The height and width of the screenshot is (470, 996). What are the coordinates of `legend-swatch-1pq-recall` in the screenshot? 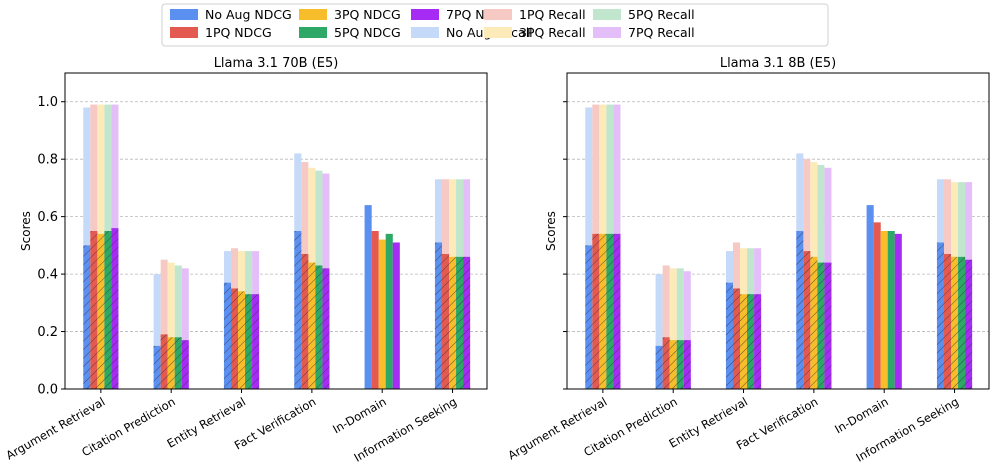 It's located at (498, 14).